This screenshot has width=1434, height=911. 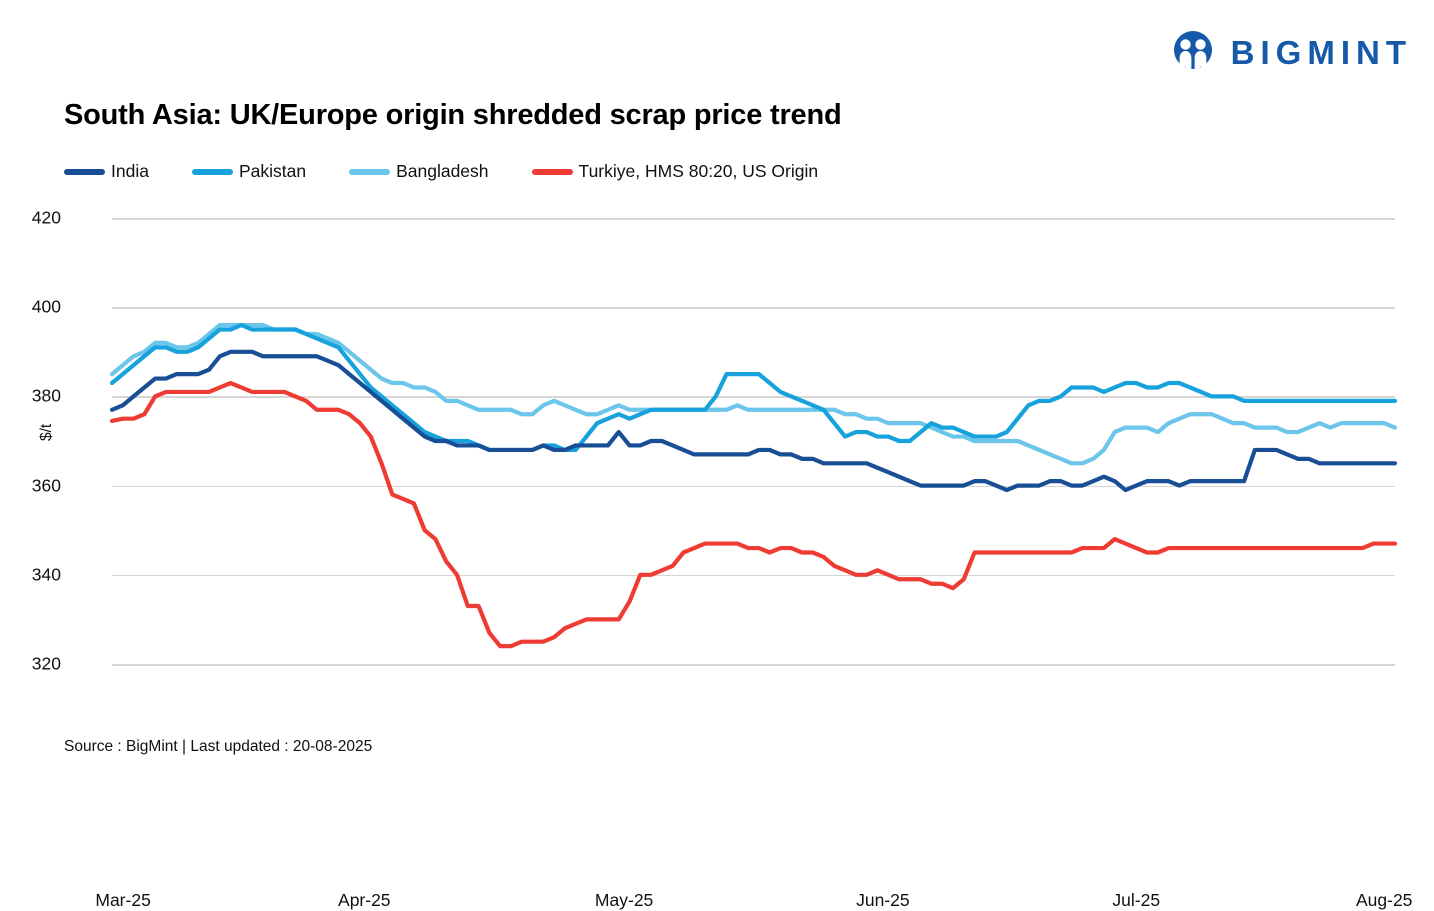 I want to click on legend-item-india: India, so click(x=106, y=171).